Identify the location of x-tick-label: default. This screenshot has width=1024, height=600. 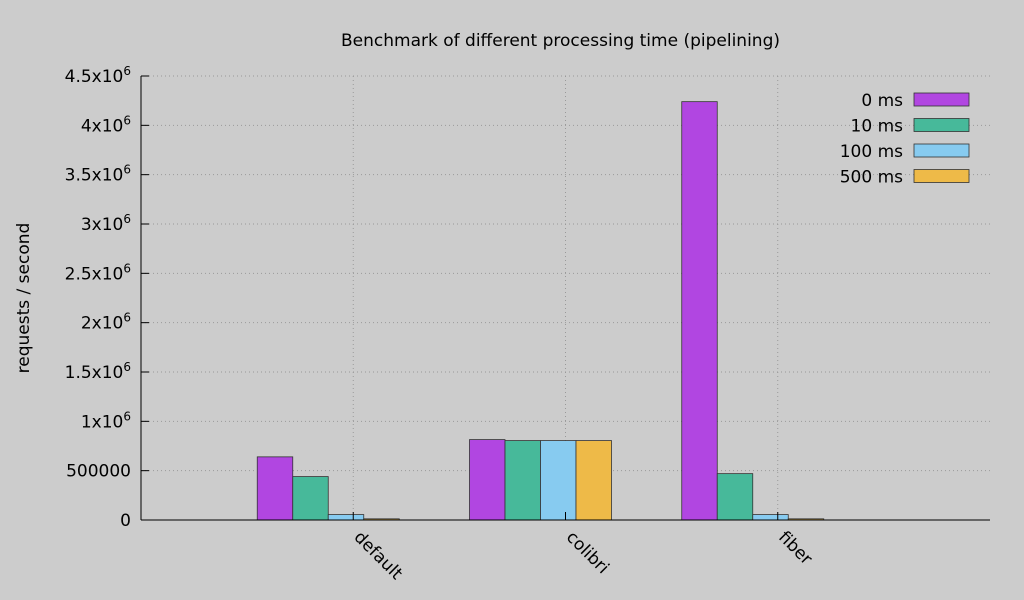
(378, 555).